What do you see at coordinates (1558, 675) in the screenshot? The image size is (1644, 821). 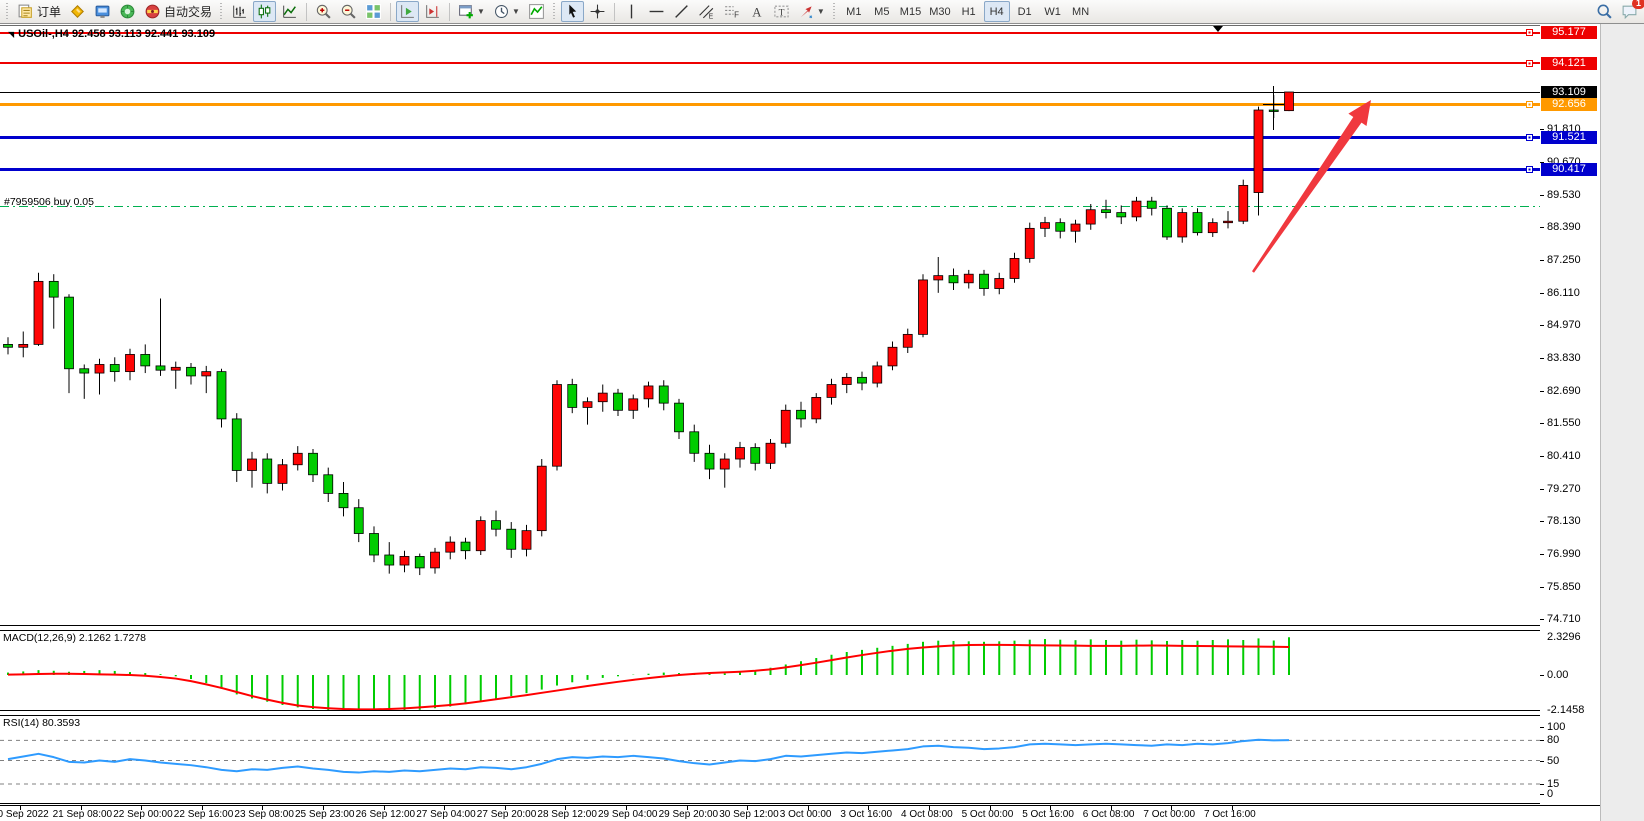 I see `macd-scale-zero: 0.00` at bounding box center [1558, 675].